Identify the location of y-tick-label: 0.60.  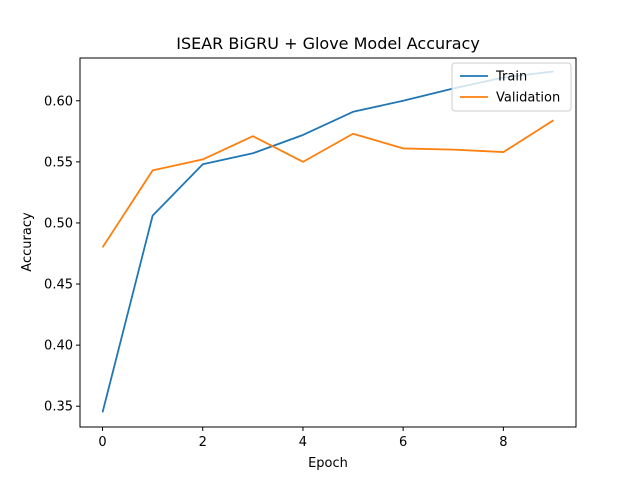
(58, 101).